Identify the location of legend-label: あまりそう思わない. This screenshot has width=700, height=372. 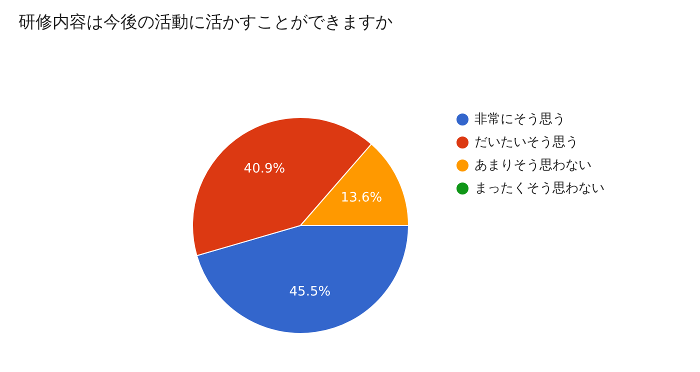
(533, 165).